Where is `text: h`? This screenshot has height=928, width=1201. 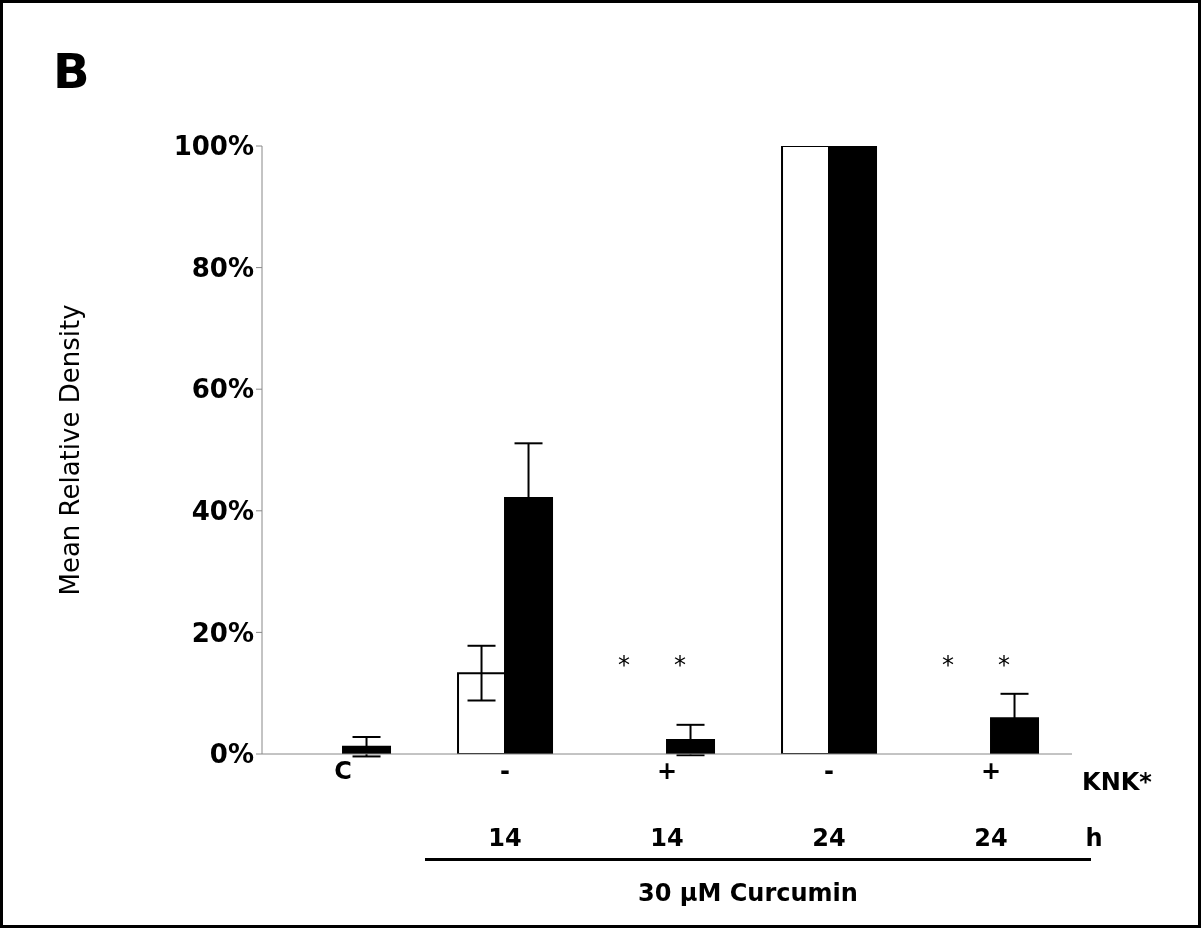
text: h is located at coordinates (1094, 838).